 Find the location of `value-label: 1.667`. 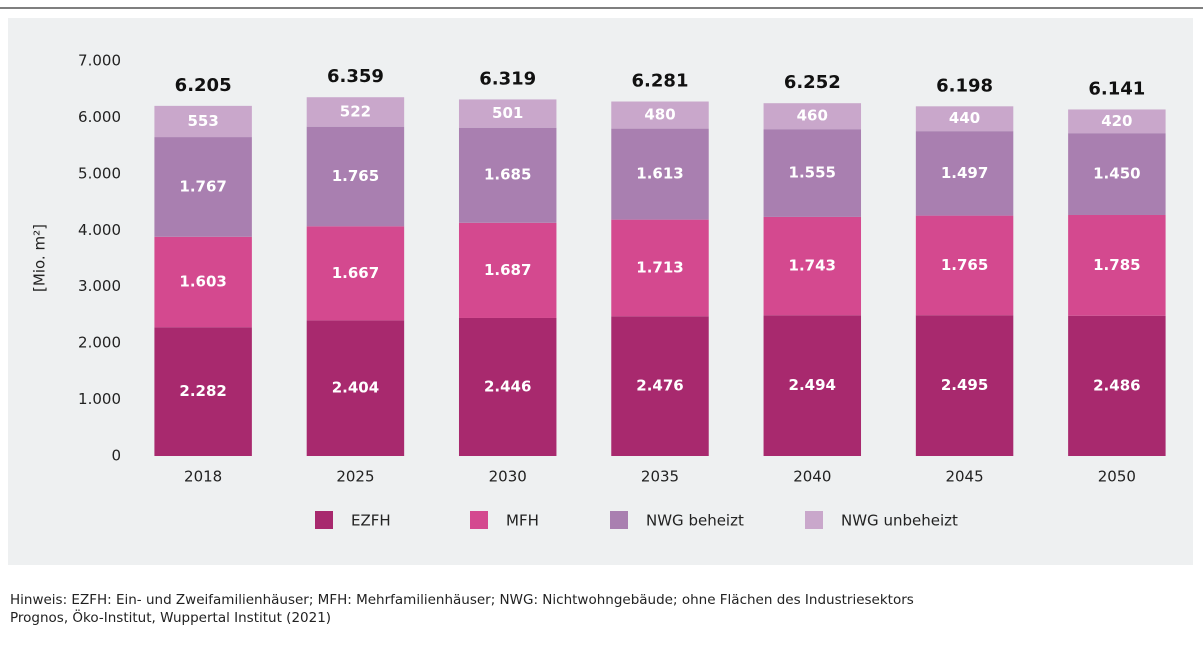

value-label: 1.667 is located at coordinates (355, 273).